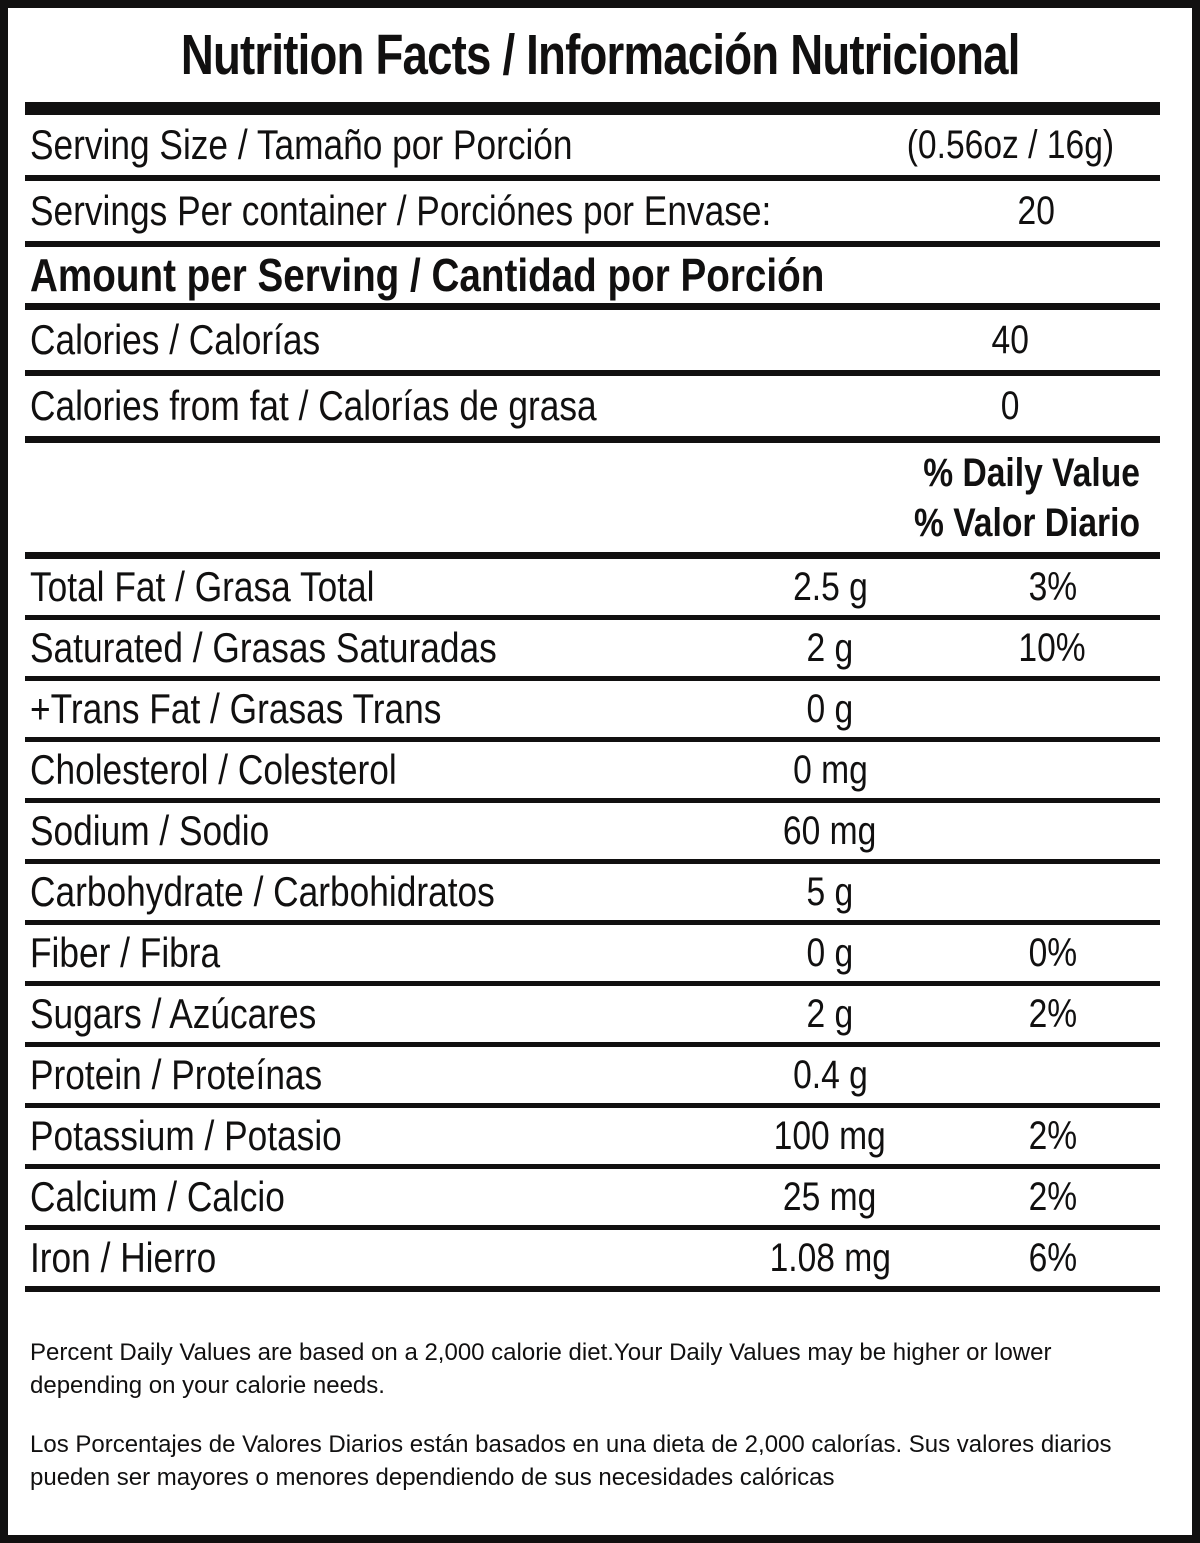 The width and height of the screenshot is (1200, 1543). What do you see at coordinates (157, 1196) in the screenshot?
I see `nutrient-label: Calcium / Calcio` at bounding box center [157, 1196].